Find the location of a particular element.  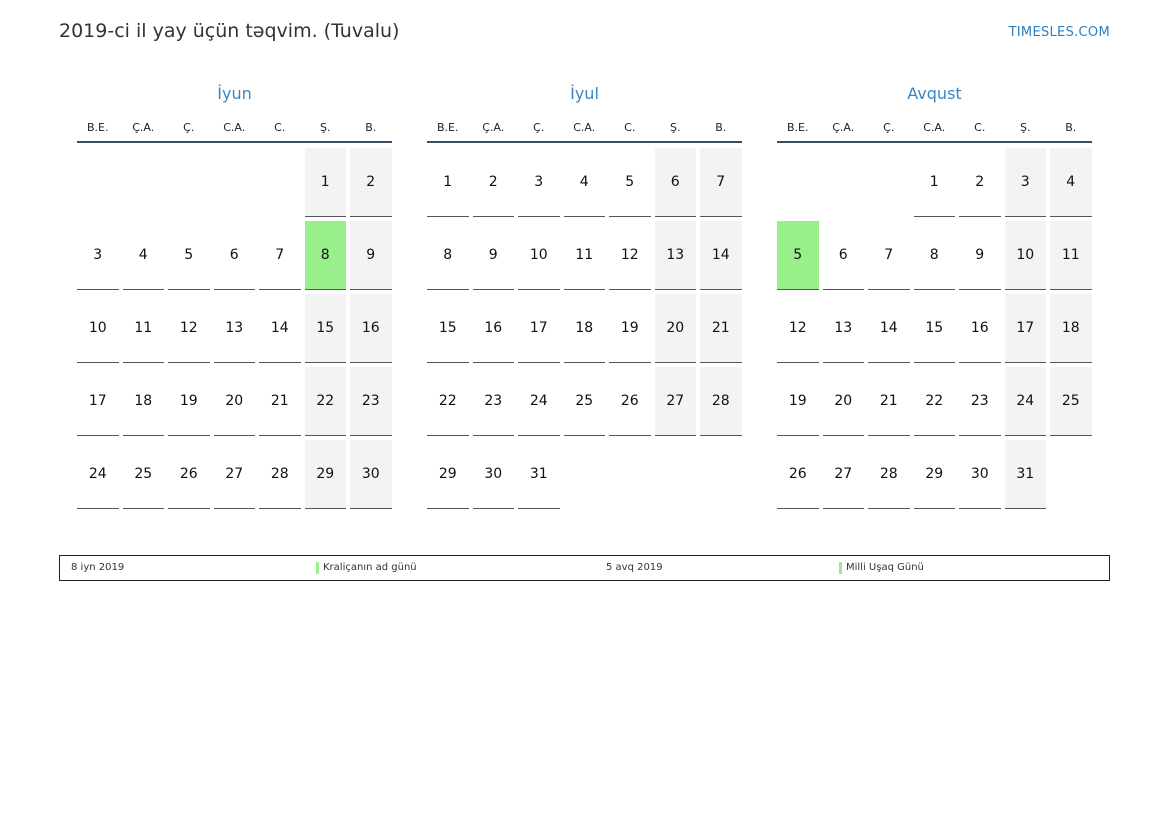

holiday-day-cell: 5 is located at coordinates (798, 255).